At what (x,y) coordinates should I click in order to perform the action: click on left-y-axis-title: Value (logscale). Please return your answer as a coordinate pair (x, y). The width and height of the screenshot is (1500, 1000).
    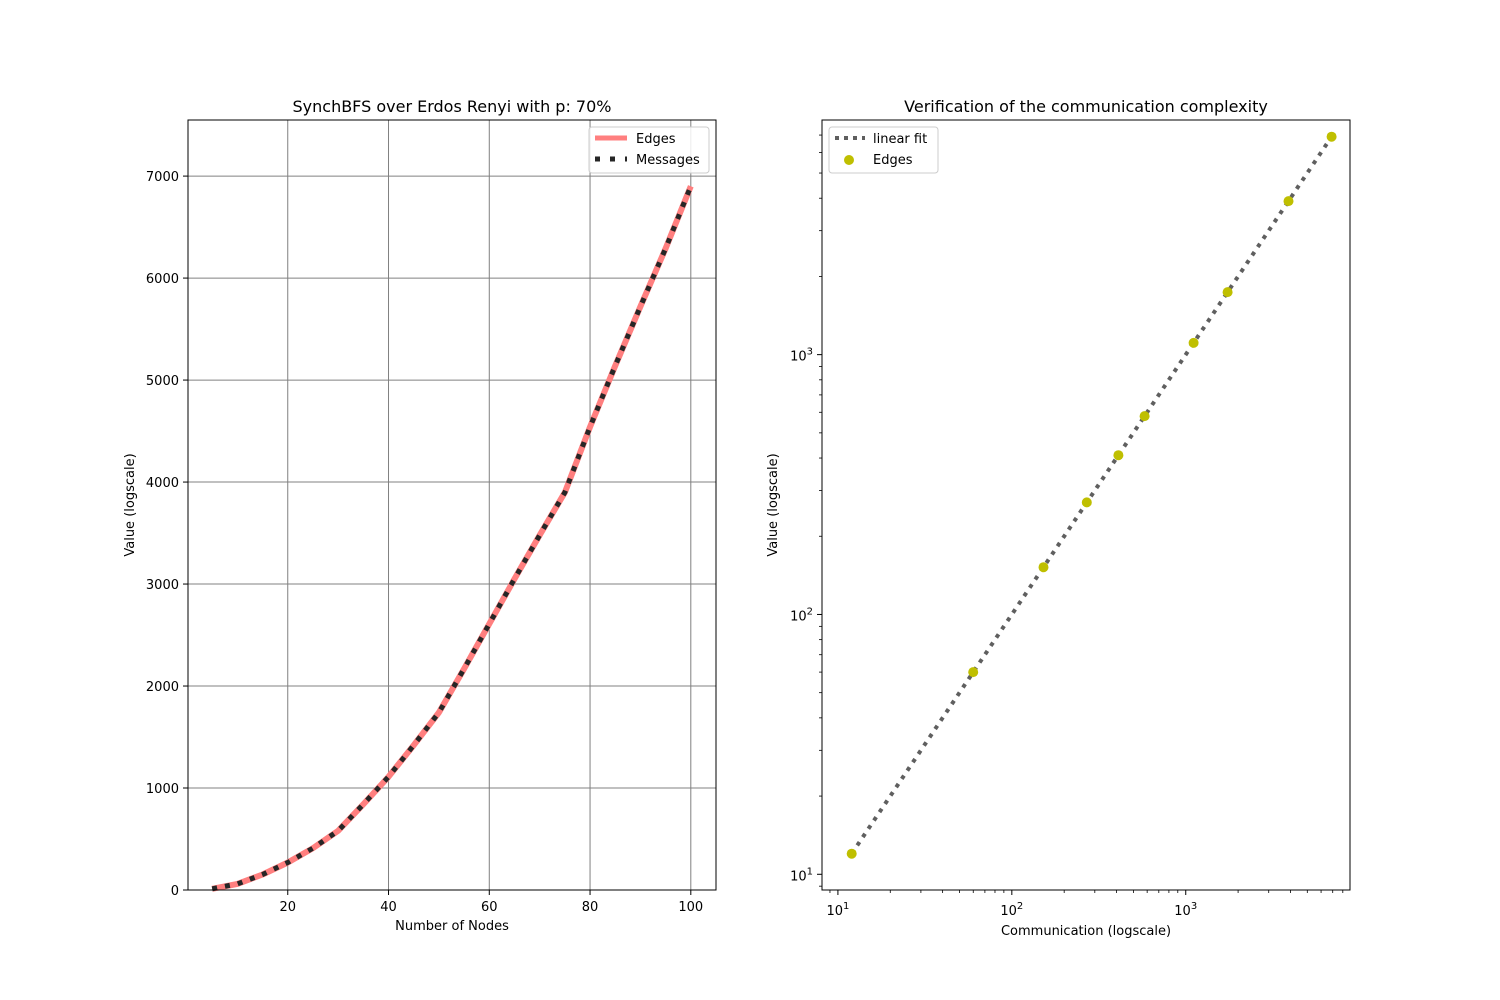
    Looking at the image, I should click on (130, 504).